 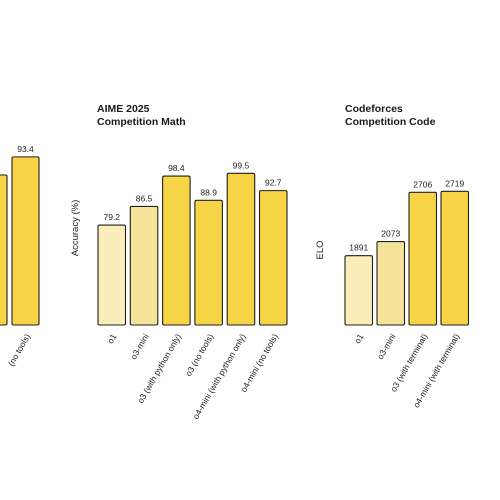 What do you see at coordinates (144, 198) in the screenshot?
I see `data-label: 86.5` at bounding box center [144, 198].